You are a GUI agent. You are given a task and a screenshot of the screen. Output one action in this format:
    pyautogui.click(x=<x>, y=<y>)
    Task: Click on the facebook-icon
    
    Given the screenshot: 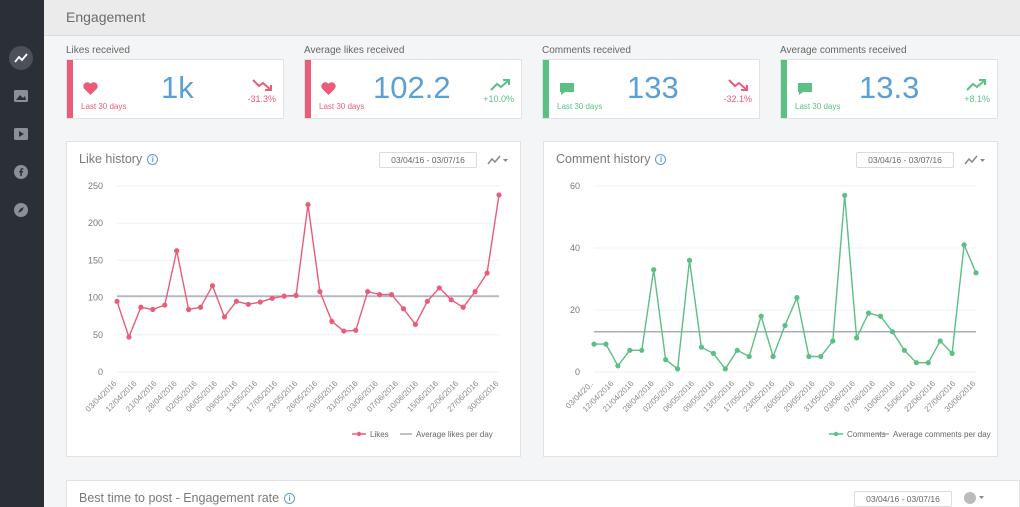 What is the action you would take?
    pyautogui.click(x=21, y=172)
    